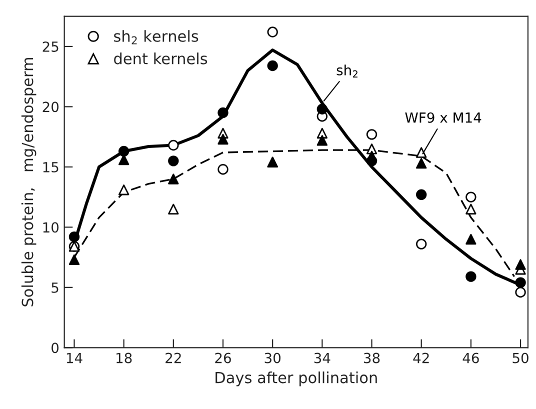 The width and height of the screenshot is (536, 409). Describe the element at coordinates (372, 358) in the screenshot. I see `x-tick-label: 38` at that location.